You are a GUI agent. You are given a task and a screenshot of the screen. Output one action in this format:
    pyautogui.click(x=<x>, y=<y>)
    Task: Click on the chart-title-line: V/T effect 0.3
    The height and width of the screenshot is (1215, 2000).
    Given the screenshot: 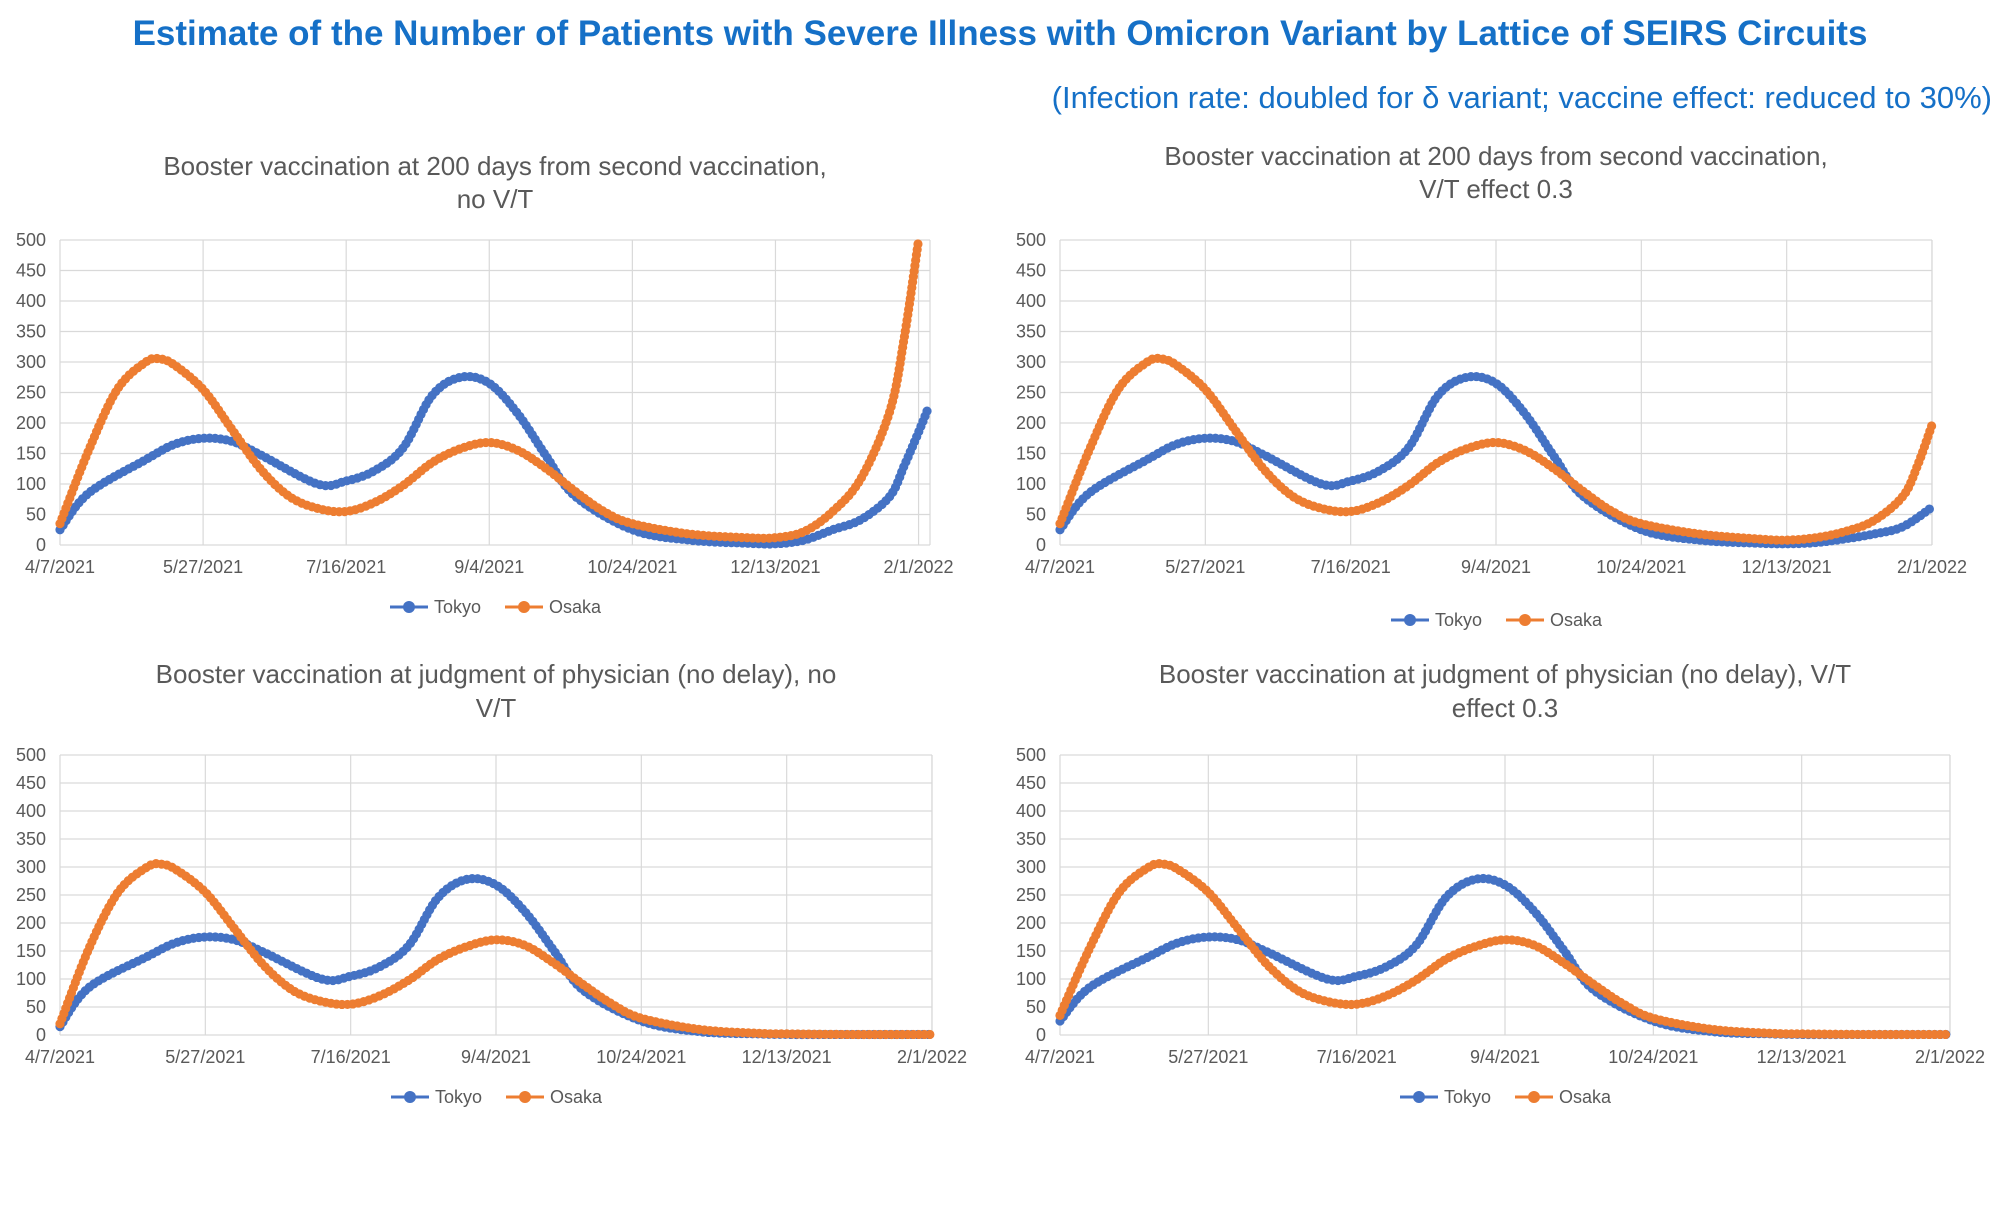 What is the action you would take?
    pyautogui.click(x=1496, y=189)
    